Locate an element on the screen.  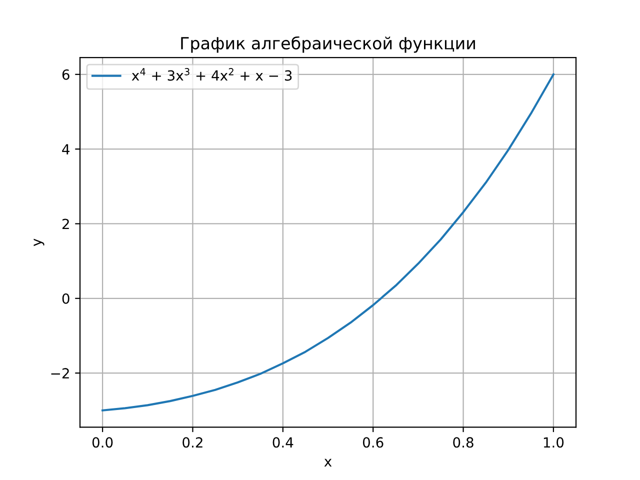
x-tick-label: 0.4 is located at coordinates (283, 442).